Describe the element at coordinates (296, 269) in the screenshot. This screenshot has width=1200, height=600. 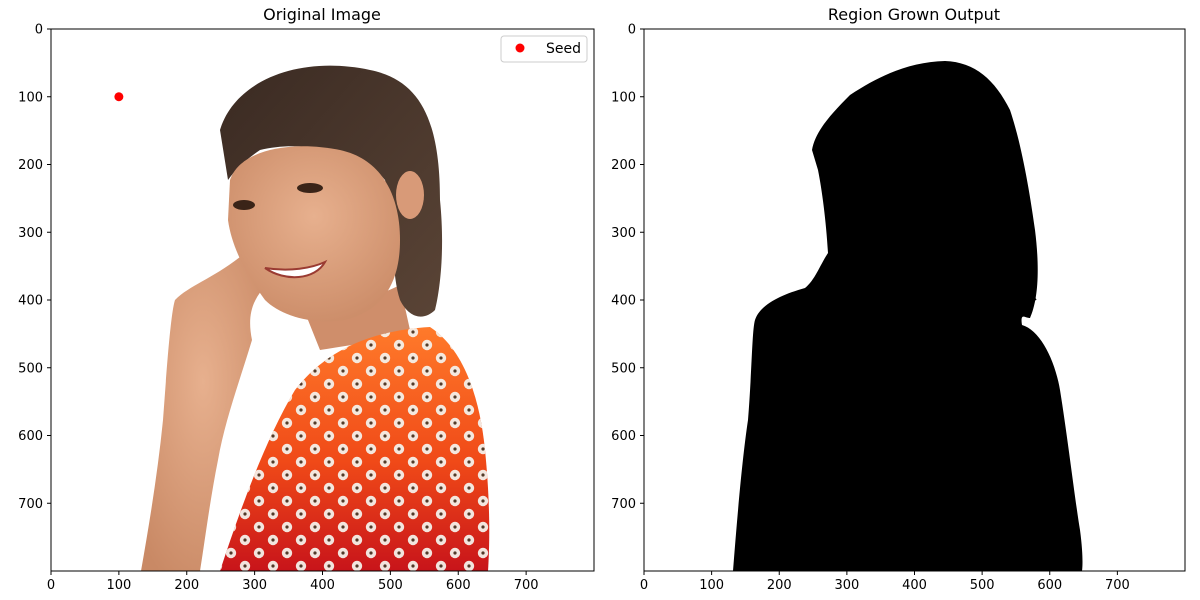
I see `photo-smile` at that location.